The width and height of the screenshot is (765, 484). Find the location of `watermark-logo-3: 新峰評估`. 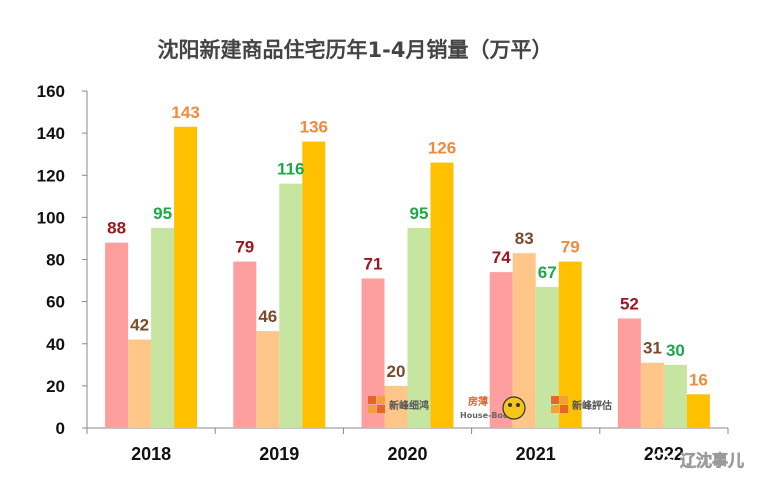

watermark-logo-3: 新峰評估 is located at coordinates (581, 404).